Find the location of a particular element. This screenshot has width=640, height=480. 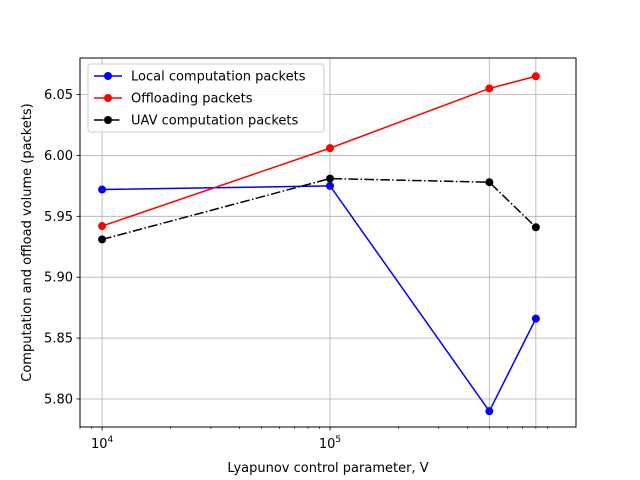

y-axis-label: Computation and offload volume (packets) is located at coordinates (27, 242).